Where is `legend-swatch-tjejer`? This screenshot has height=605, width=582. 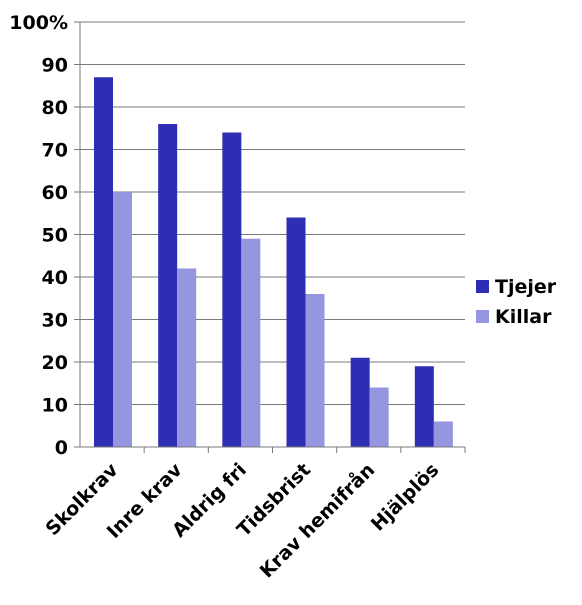
legend-swatch-tjejer is located at coordinates (482, 286).